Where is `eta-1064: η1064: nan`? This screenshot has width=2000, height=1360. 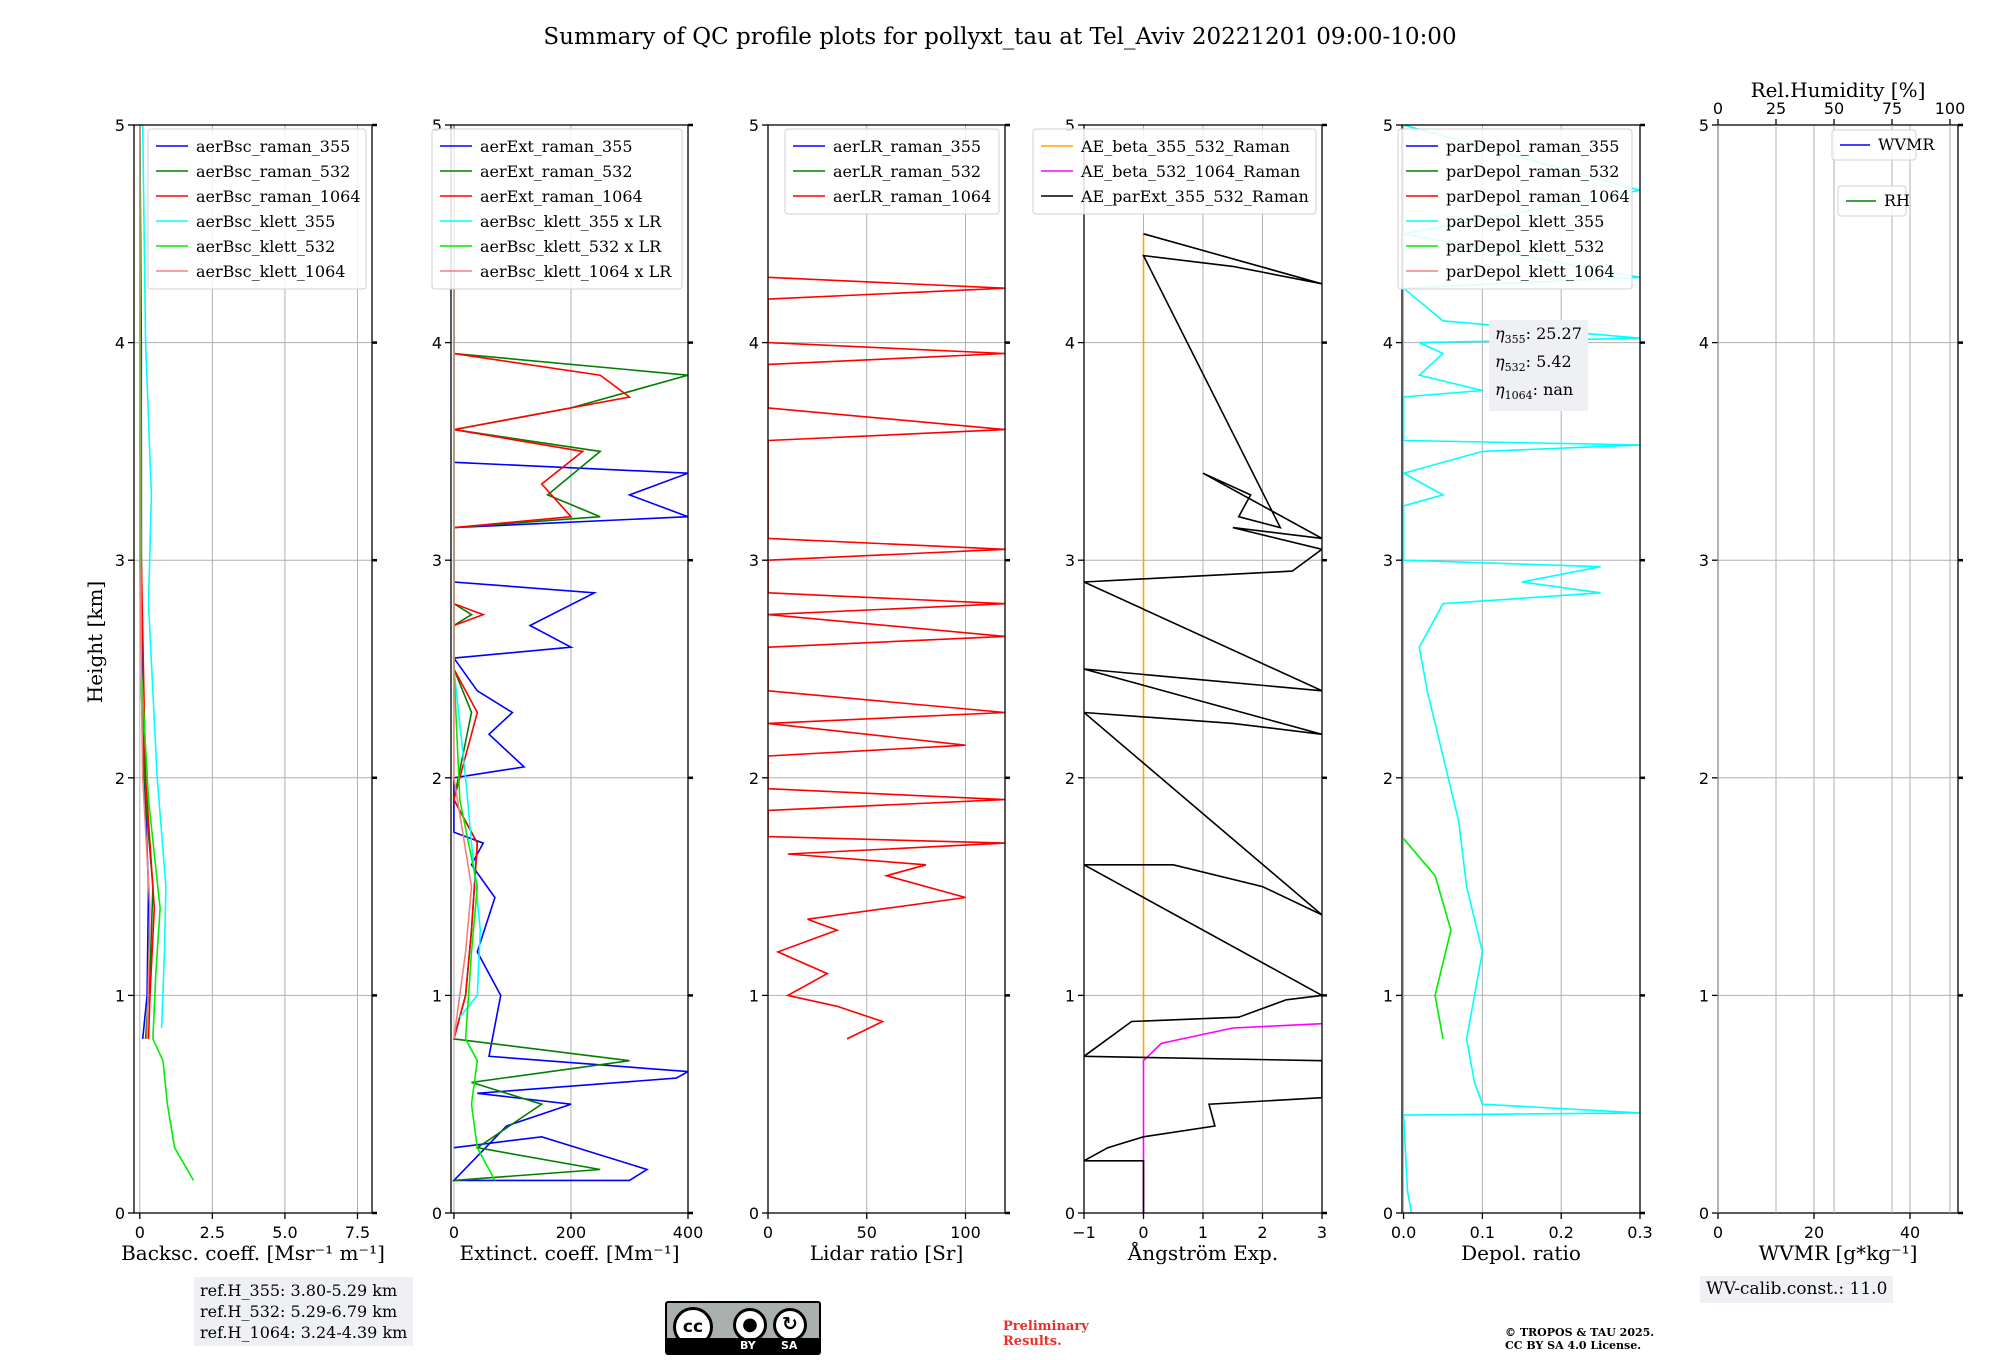 eta-1064: η1064: nan is located at coordinates (1534, 391).